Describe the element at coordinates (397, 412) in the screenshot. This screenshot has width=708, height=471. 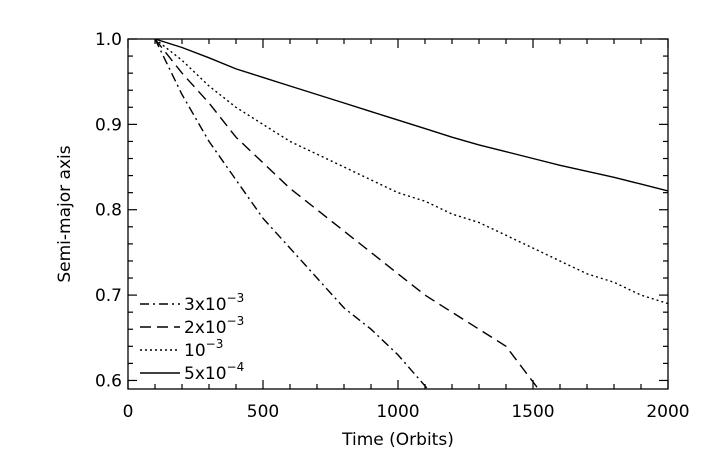
I see `x-tick-label: 1000` at that location.